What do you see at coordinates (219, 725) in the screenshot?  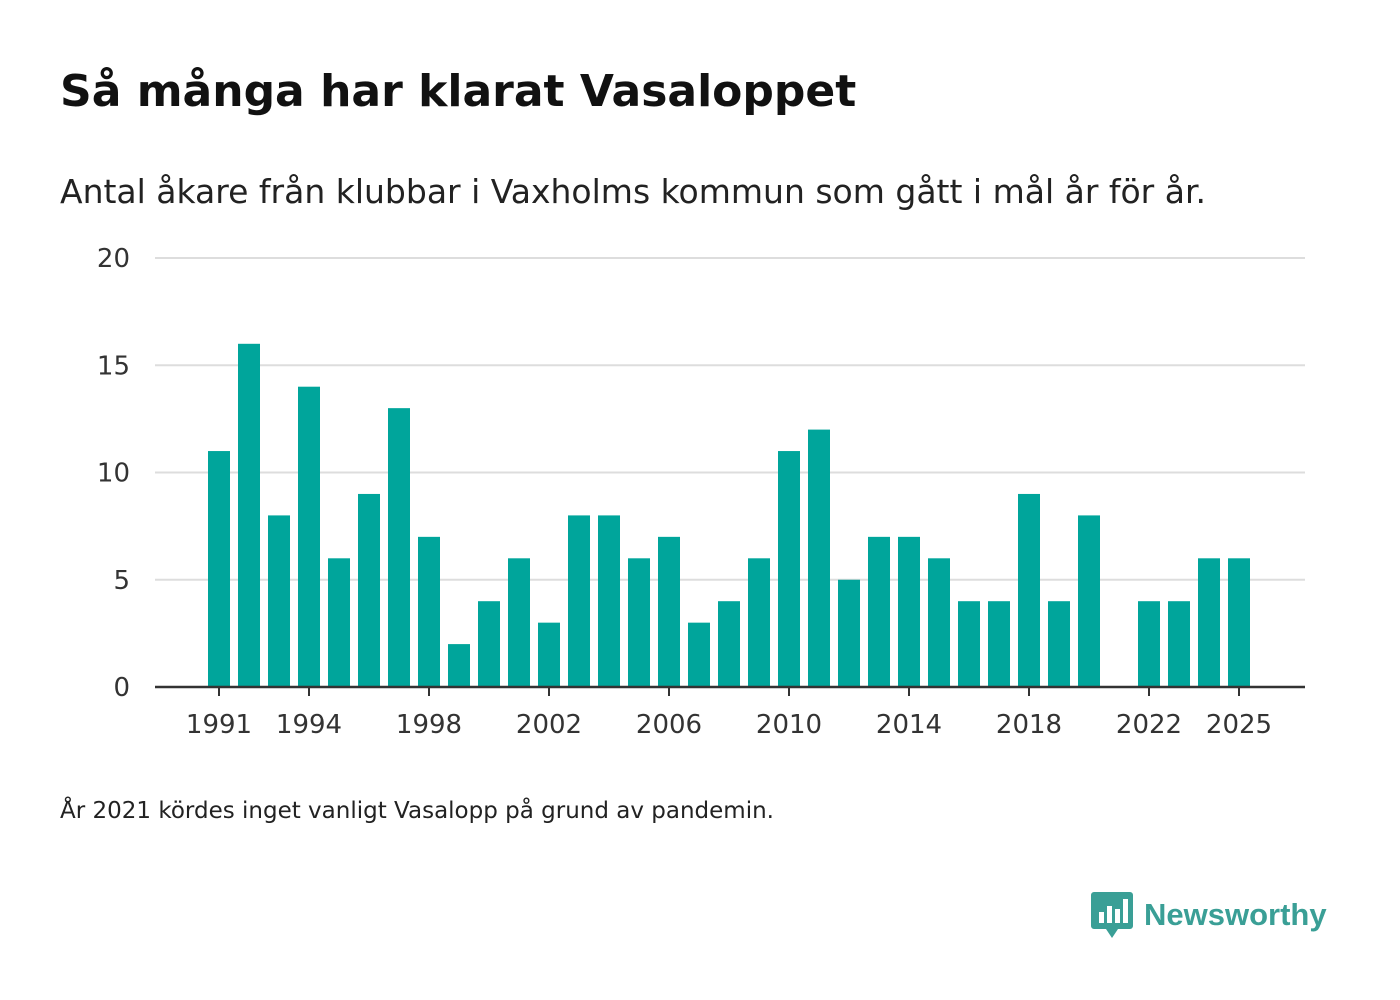 I see `x-tick-label: 1991` at bounding box center [219, 725].